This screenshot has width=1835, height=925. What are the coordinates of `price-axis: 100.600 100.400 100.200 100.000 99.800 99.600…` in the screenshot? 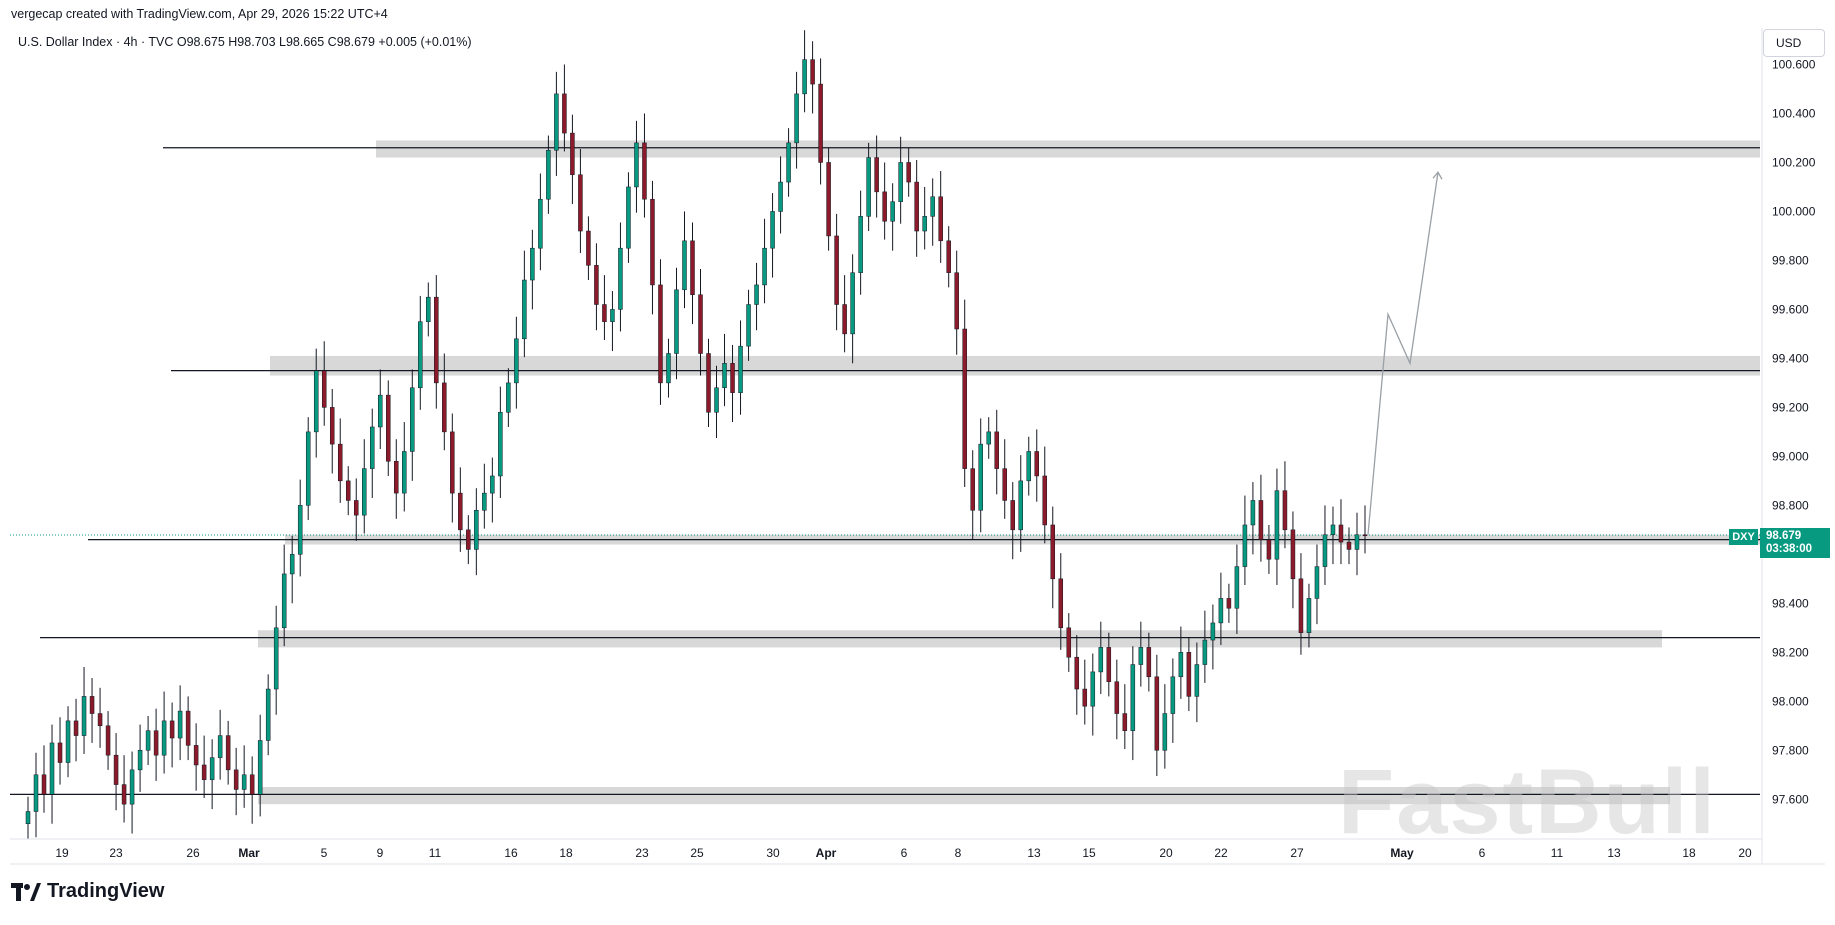 It's located at (1794, 431).